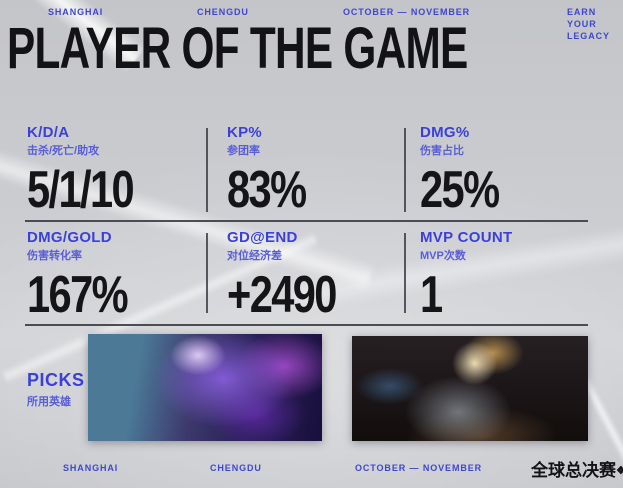 The height and width of the screenshot is (488, 623). What do you see at coordinates (466, 276) in the screenshot?
I see `stat-mvp-count: MVP COUNT MVP次数 1` at bounding box center [466, 276].